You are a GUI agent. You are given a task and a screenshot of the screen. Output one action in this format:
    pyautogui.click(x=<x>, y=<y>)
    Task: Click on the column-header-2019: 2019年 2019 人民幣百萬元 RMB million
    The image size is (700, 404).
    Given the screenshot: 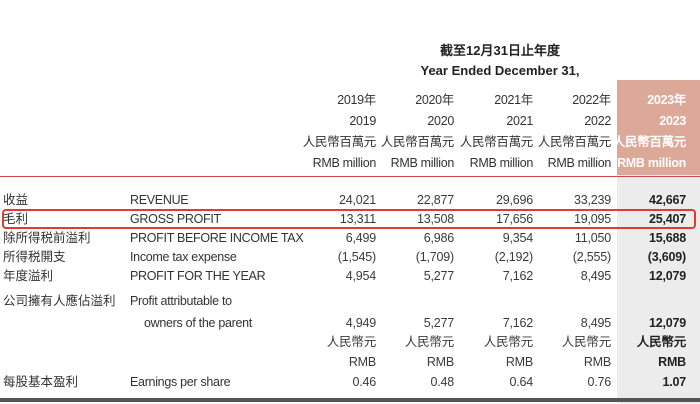 What is the action you would take?
    pyautogui.click(x=339, y=131)
    